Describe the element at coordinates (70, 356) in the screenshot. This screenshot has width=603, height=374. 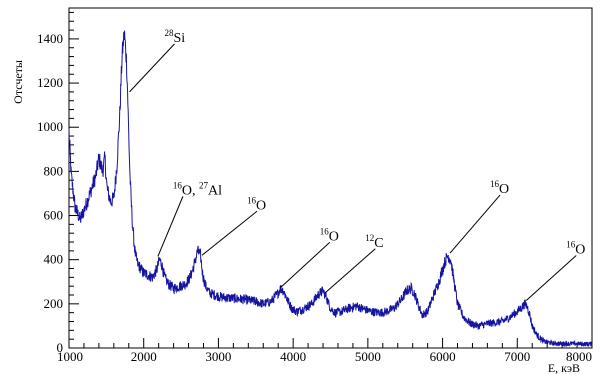
I see `x-tick-label: 1000` at that location.